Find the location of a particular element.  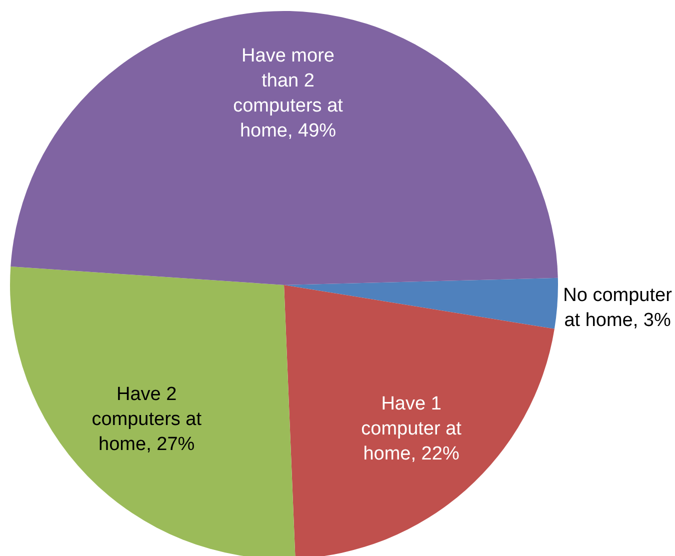

slice-label: Have 2 computers at home, 27% is located at coordinates (147, 419).